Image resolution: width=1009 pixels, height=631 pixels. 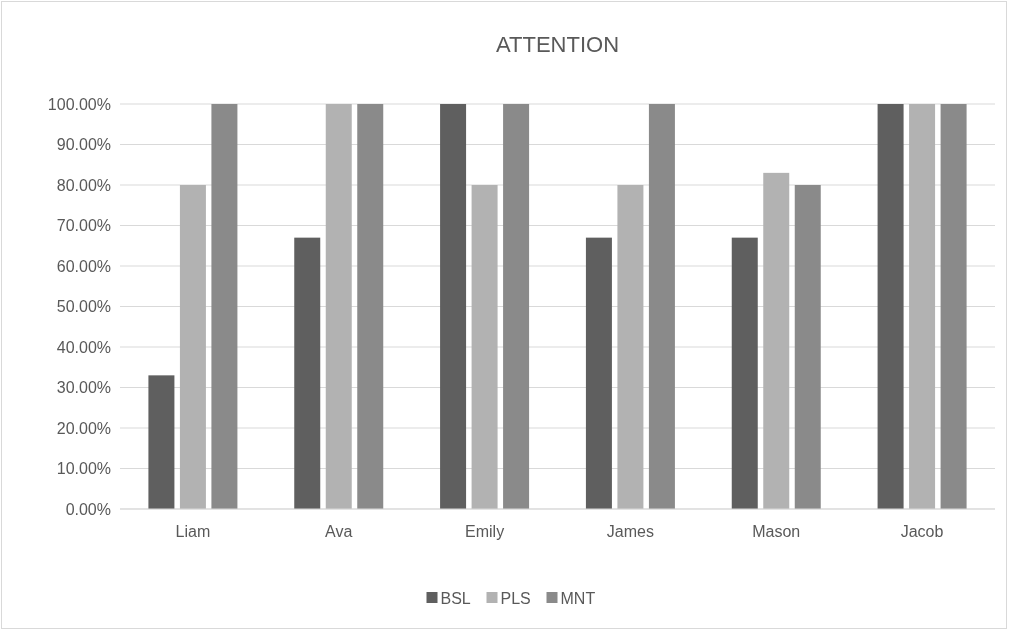 I want to click on legend-label: MNT, so click(x=578, y=598).